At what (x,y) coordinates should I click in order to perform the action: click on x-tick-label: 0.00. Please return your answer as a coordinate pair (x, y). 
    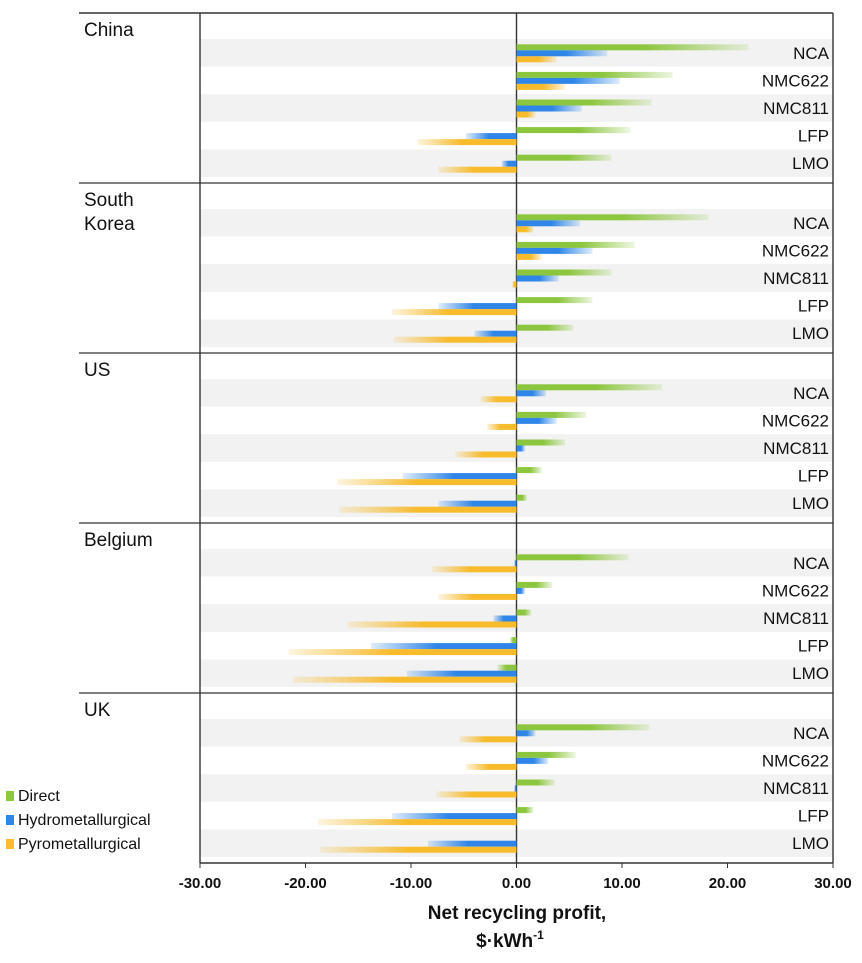
    Looking at the image, I should click on (516, 883).